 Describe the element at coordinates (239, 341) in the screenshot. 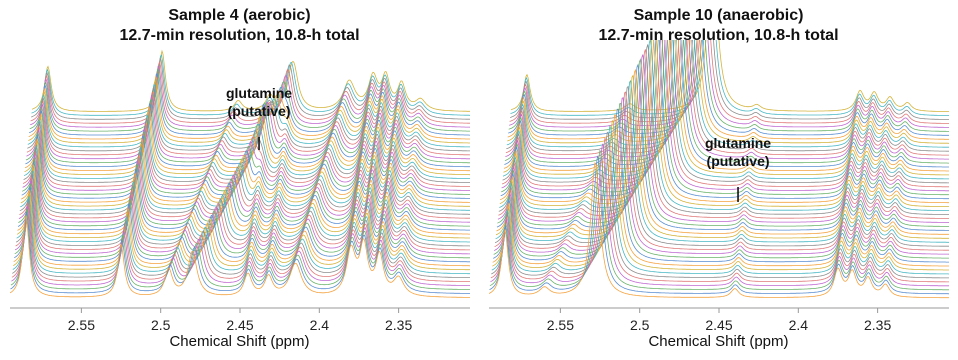

I see `x-axis-label: Chemical Shift (ppm)` at that location.